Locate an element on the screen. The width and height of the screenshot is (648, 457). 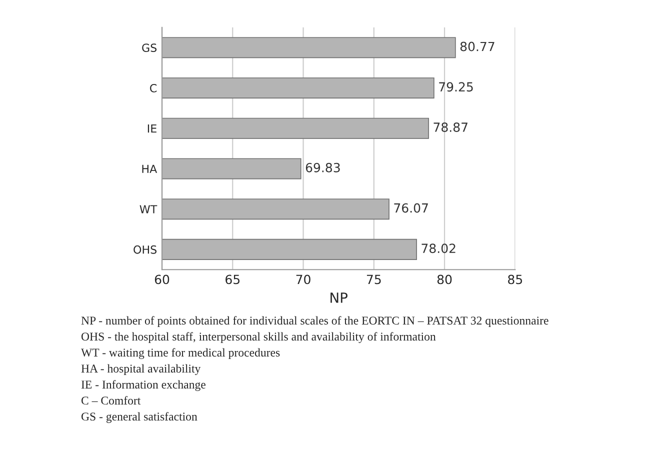
x-axis-title: NP is located at coordinates (339, 297).